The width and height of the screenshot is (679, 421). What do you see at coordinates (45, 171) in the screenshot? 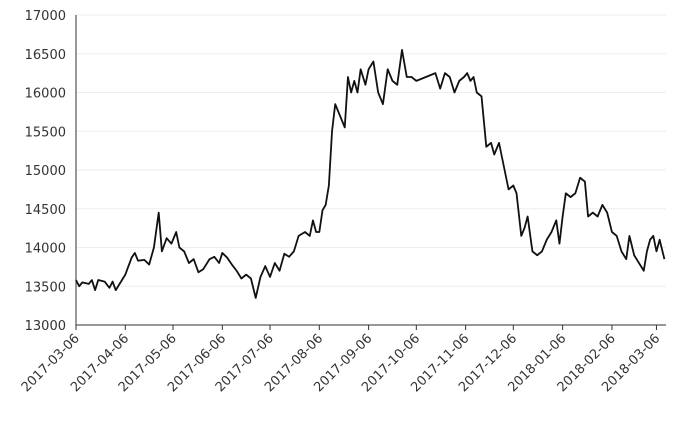
I see `y-tick-label: 15000` at bounding box center [45, 171].